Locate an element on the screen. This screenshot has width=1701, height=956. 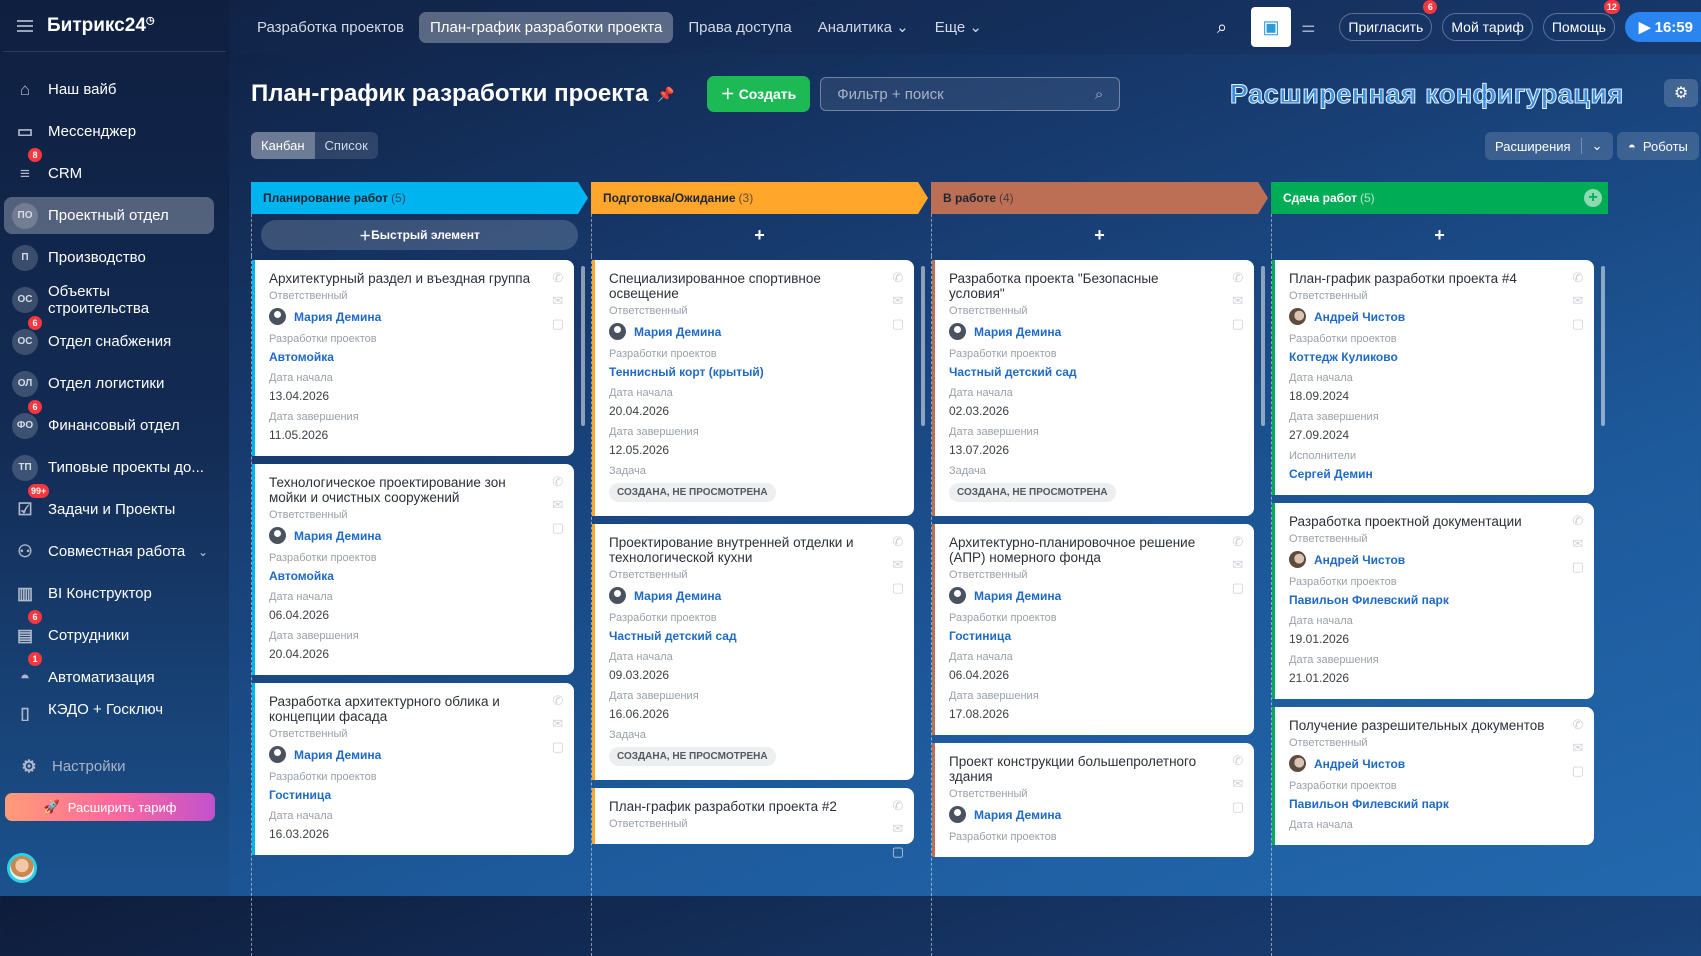
tab-kanban: Канбан is located at coordinates (283, 145).